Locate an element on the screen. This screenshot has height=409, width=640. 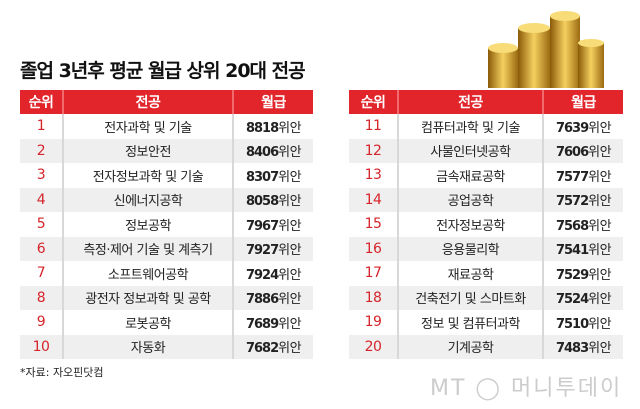
table-row: 13 금속재료공학 7577위안 is located at coordinates (486, 175).